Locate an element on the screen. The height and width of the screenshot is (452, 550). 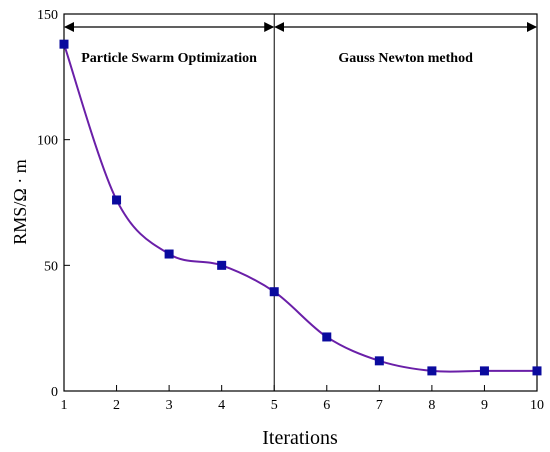
x-tick-label: 10 is located at coordinates (537, 405).